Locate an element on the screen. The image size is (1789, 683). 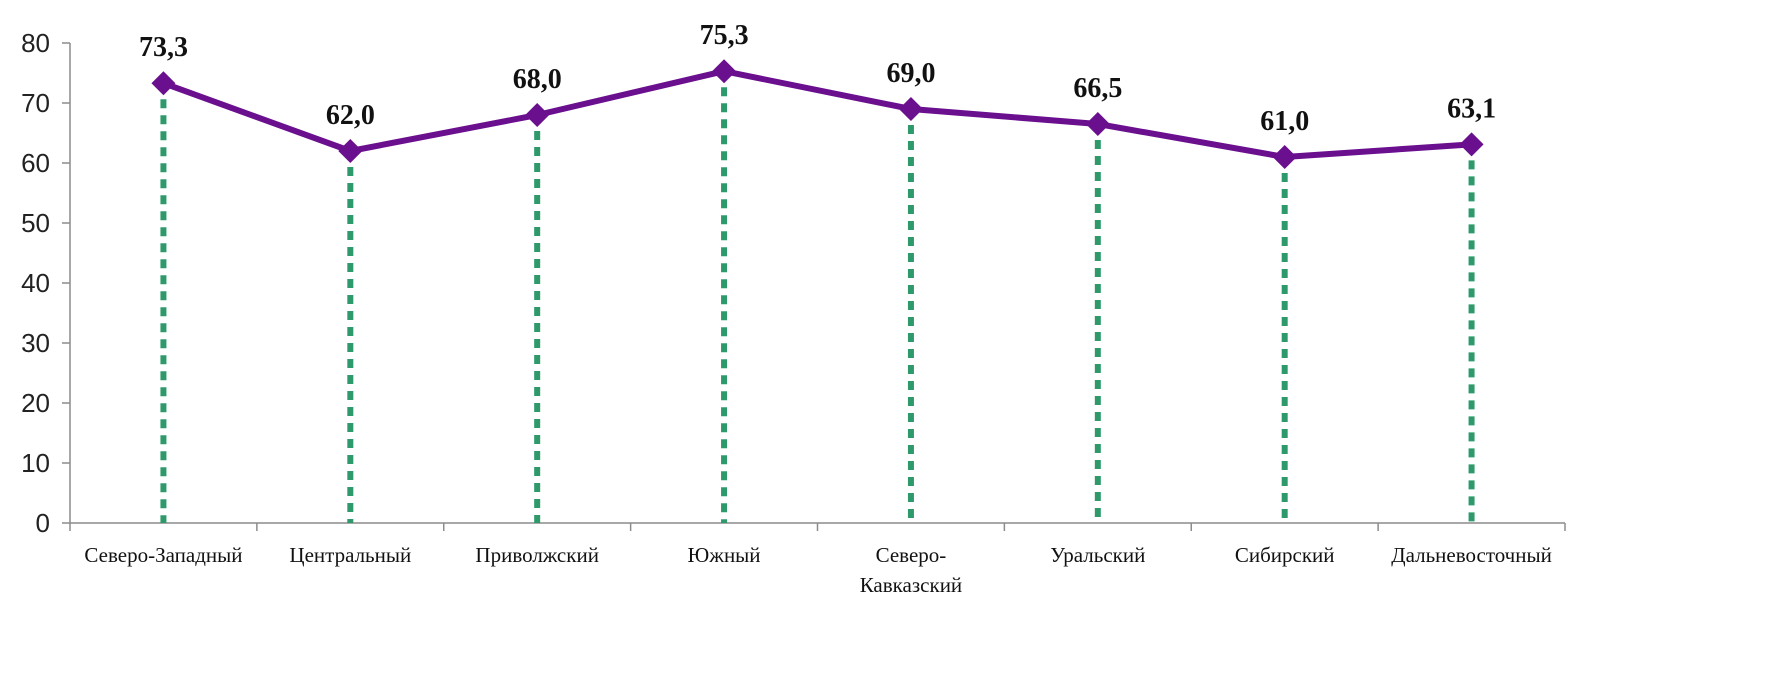
series-line is located at coordinates (817, 114).